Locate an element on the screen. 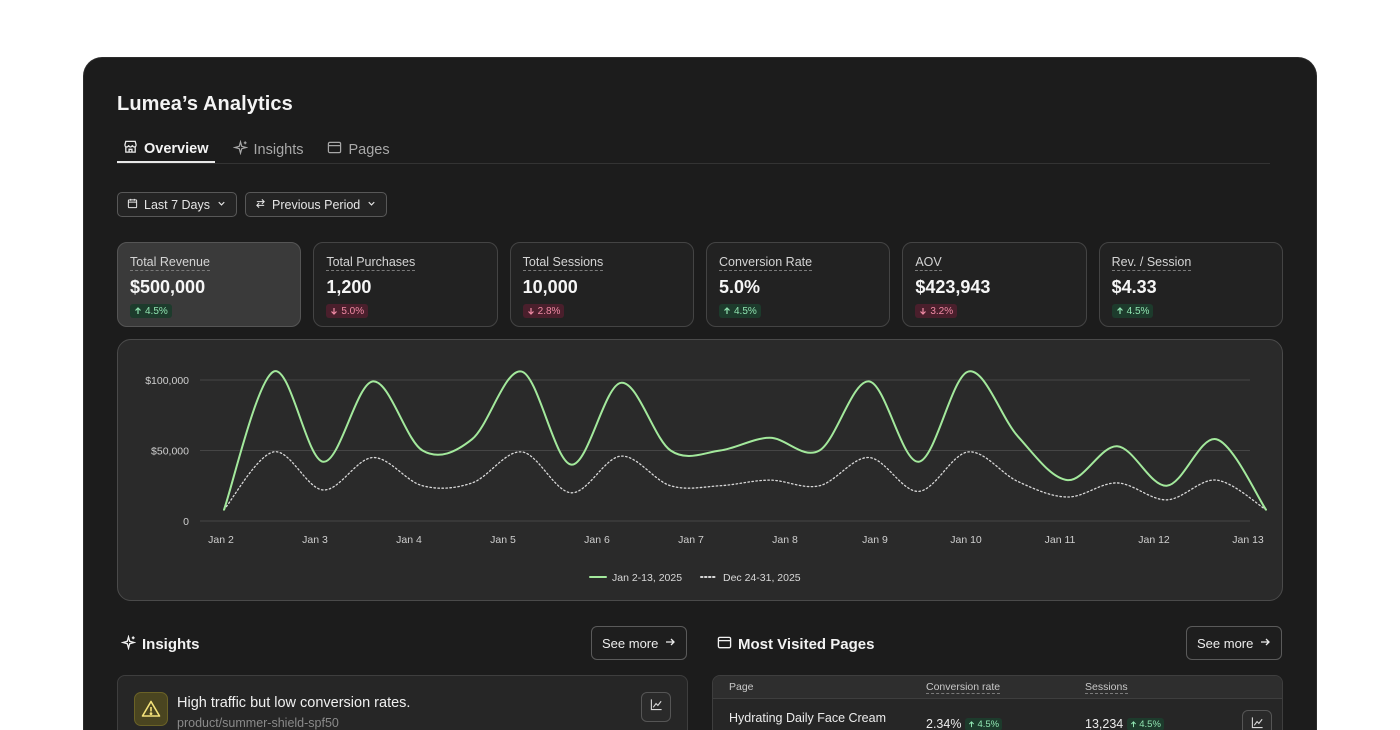 Image resolution: width=1400 pixels, height=730 pixels. insights-heading-label: Insights is located at coordinates (171, 644).